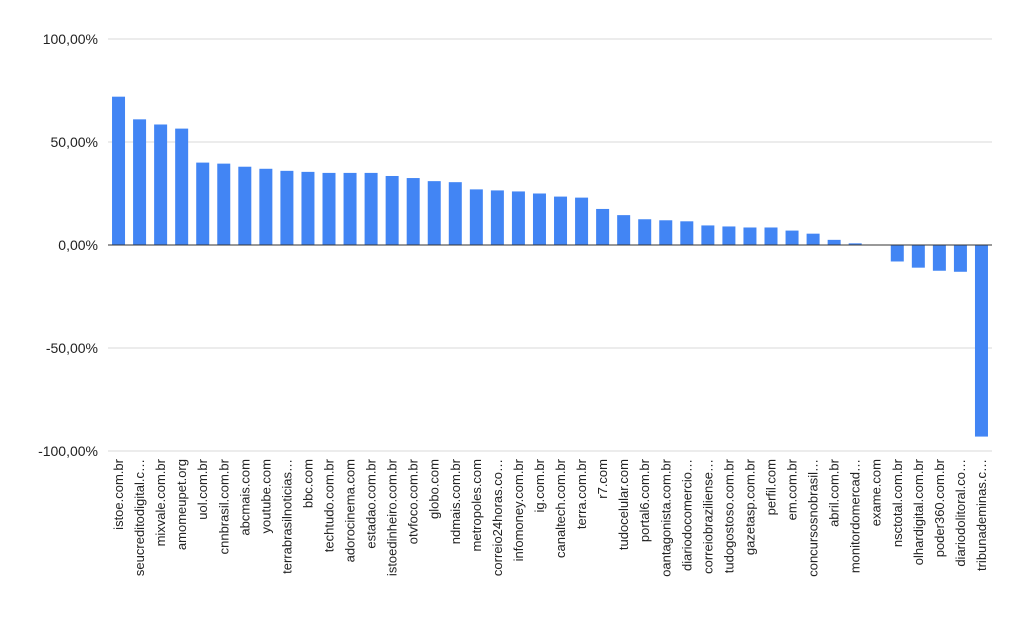 Image resolution: width=1024 pixels, height=632 pixels. Describe the element at coordinates (518, 509) in the screenshot. I see `category-label: infomoney.com.br` at that location.